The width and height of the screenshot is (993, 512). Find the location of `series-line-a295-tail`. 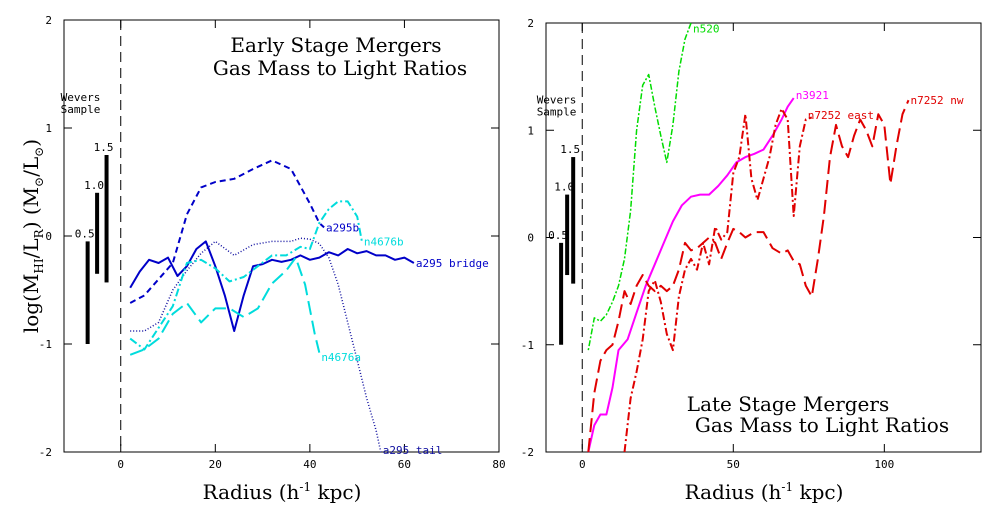

series-line-a295-tail is located at coordinates (256, 345).